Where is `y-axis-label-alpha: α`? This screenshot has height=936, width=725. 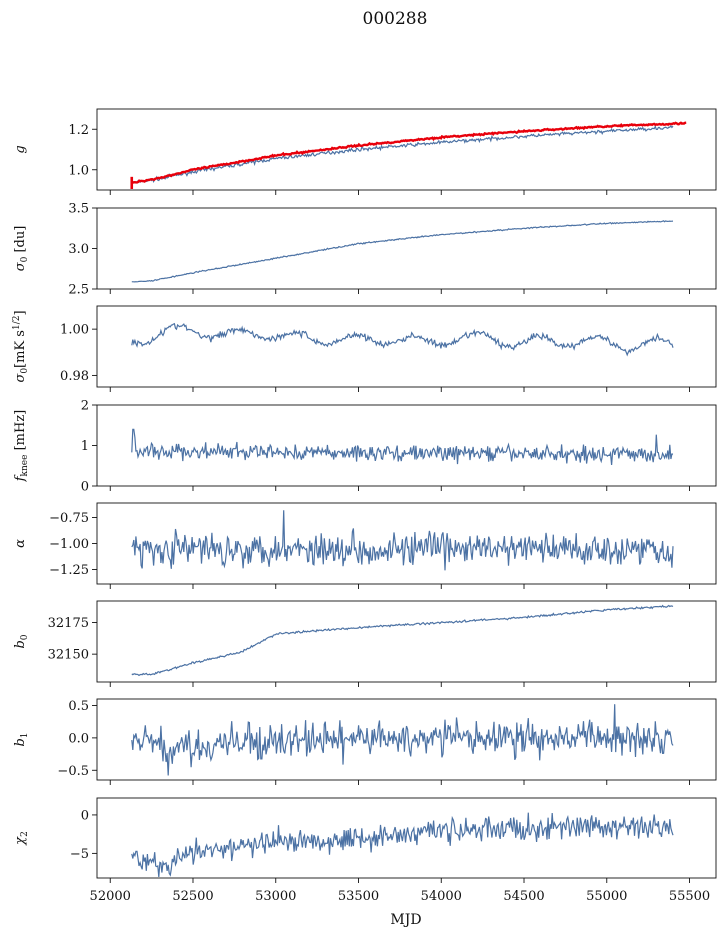 y-axis-label-alpha: α is located at coordinates (20, 543).